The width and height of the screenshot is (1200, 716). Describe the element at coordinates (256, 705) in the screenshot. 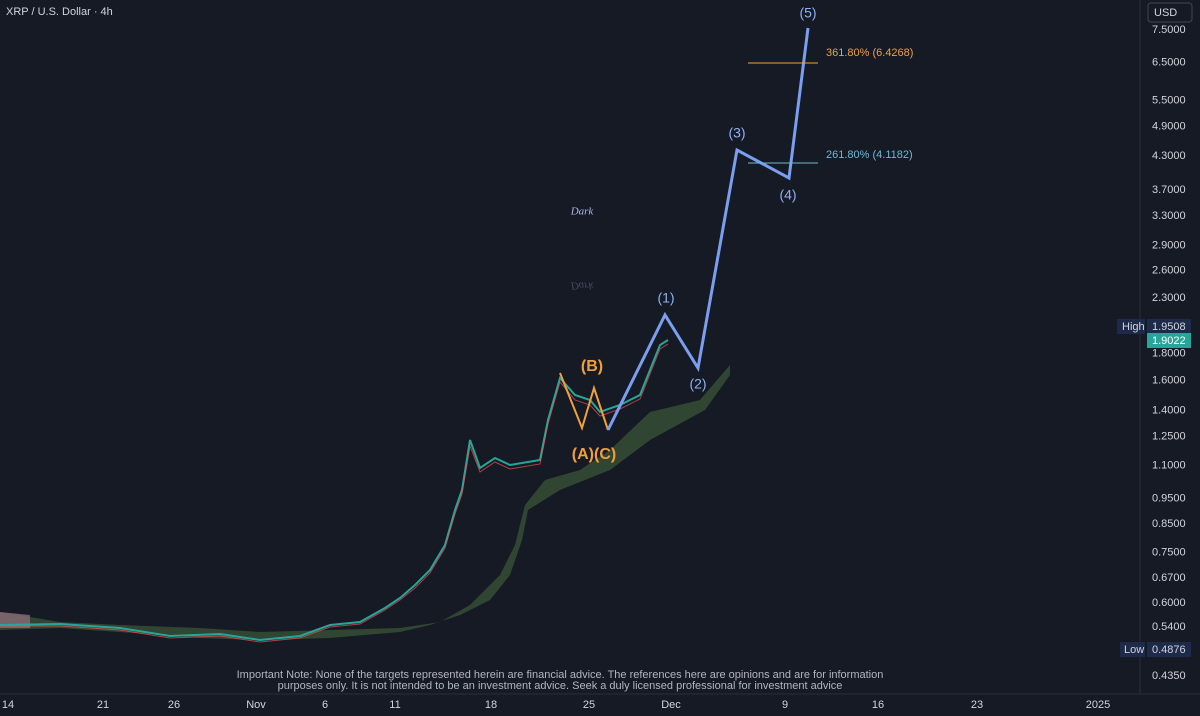

I see `x-tick-label: Nov` at that location.